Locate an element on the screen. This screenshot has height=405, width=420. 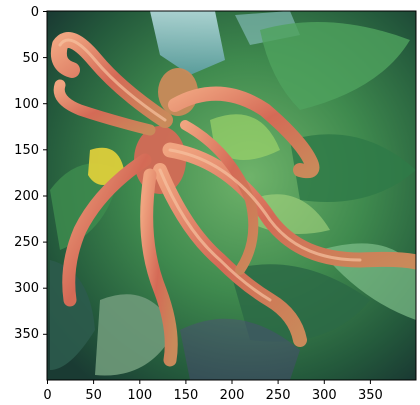
y-tick-label: 50 is located at coordinates (30, 58).